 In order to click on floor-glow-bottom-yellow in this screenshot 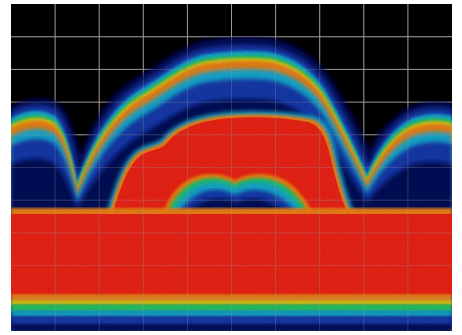, I will do `click(231, 303)`.